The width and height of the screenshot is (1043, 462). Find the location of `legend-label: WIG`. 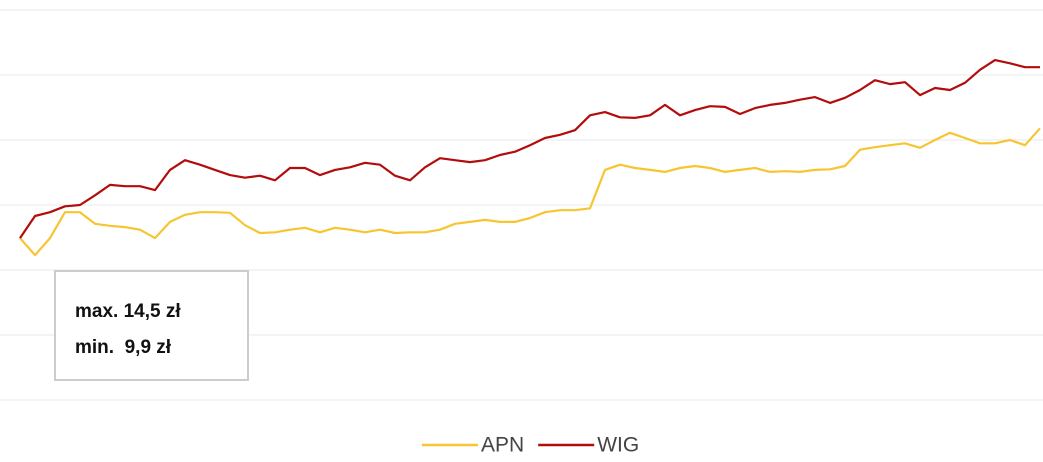

legend-label: WIG is located at coordinates (618, 445).